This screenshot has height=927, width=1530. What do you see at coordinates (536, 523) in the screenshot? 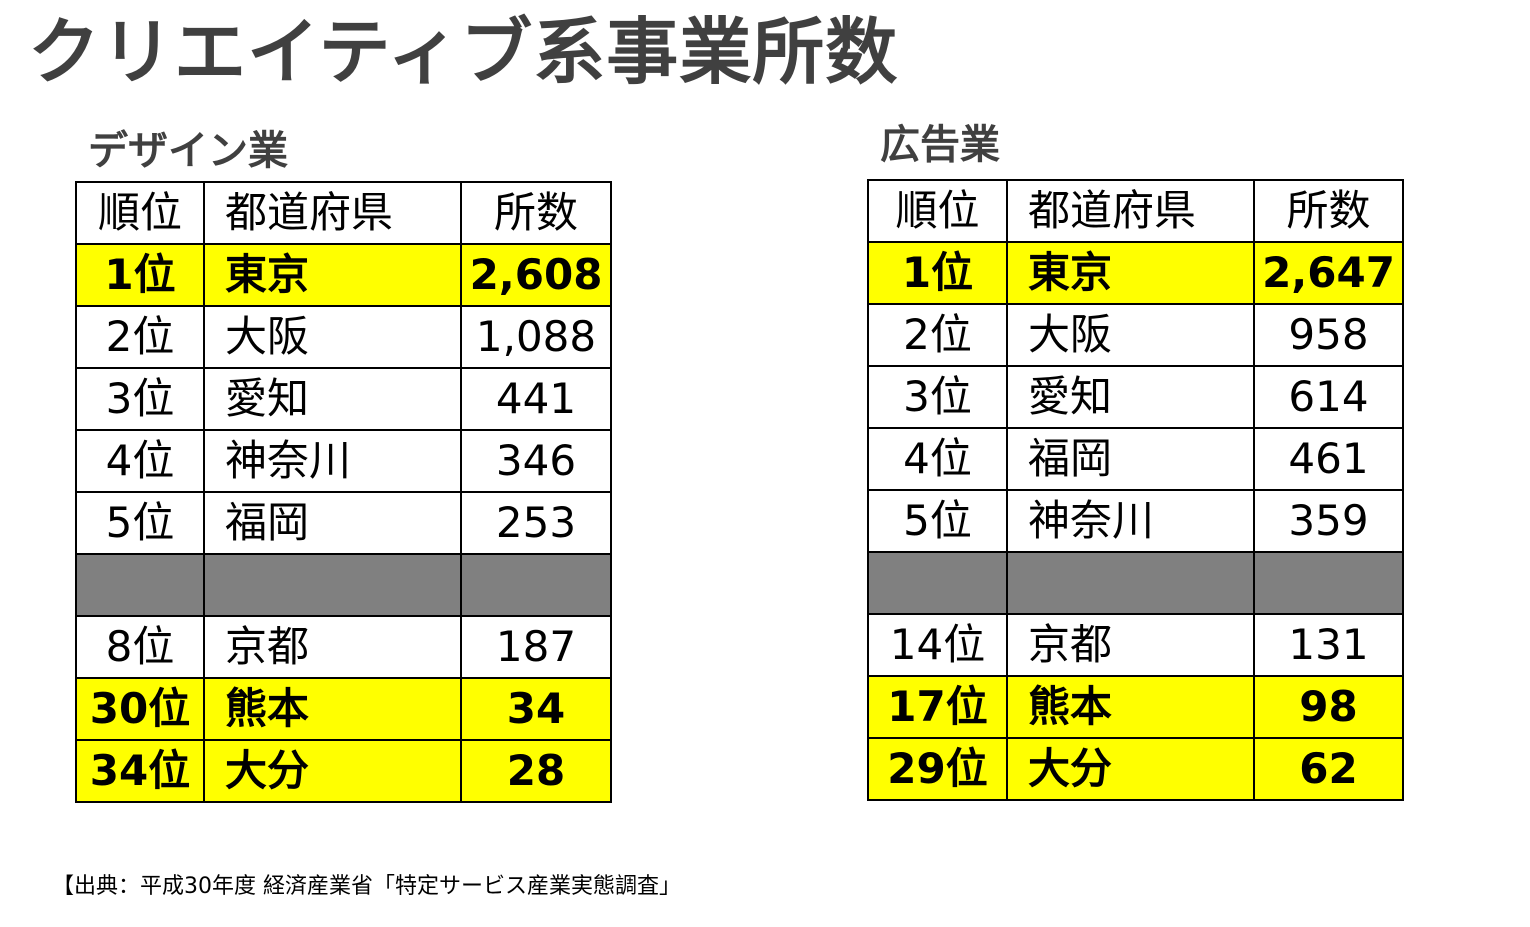
I see `count-cell: 253` at bounding box center [536, 523].